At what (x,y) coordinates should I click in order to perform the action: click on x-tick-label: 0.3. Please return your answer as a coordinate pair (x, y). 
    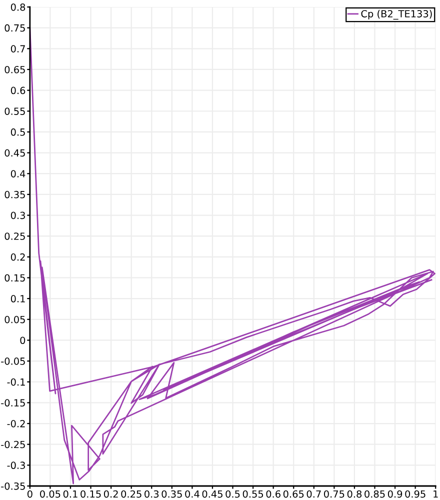
    Looking at the image, I should click on (151, 494).